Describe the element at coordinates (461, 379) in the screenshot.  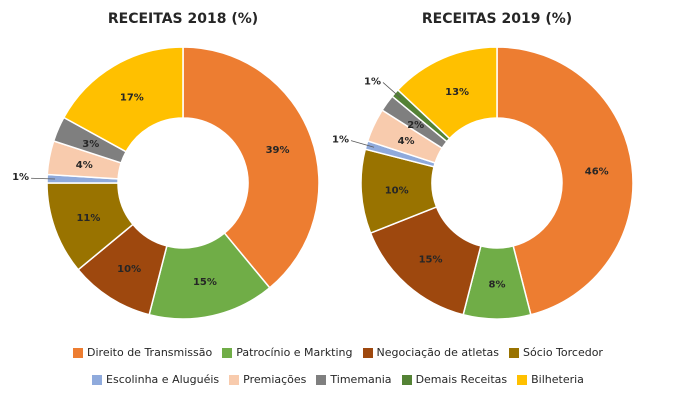
I see `legend-label: Demais Receitas` at that location.